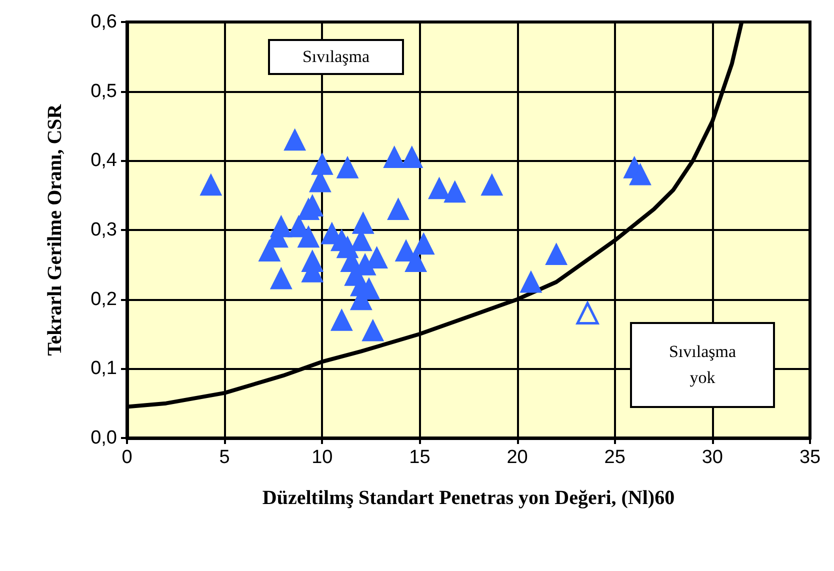 The image size is (834, 571). Describe the element at coordinates (127, 457) in the screenshot. I see `x-tick-label: 0` at that location.